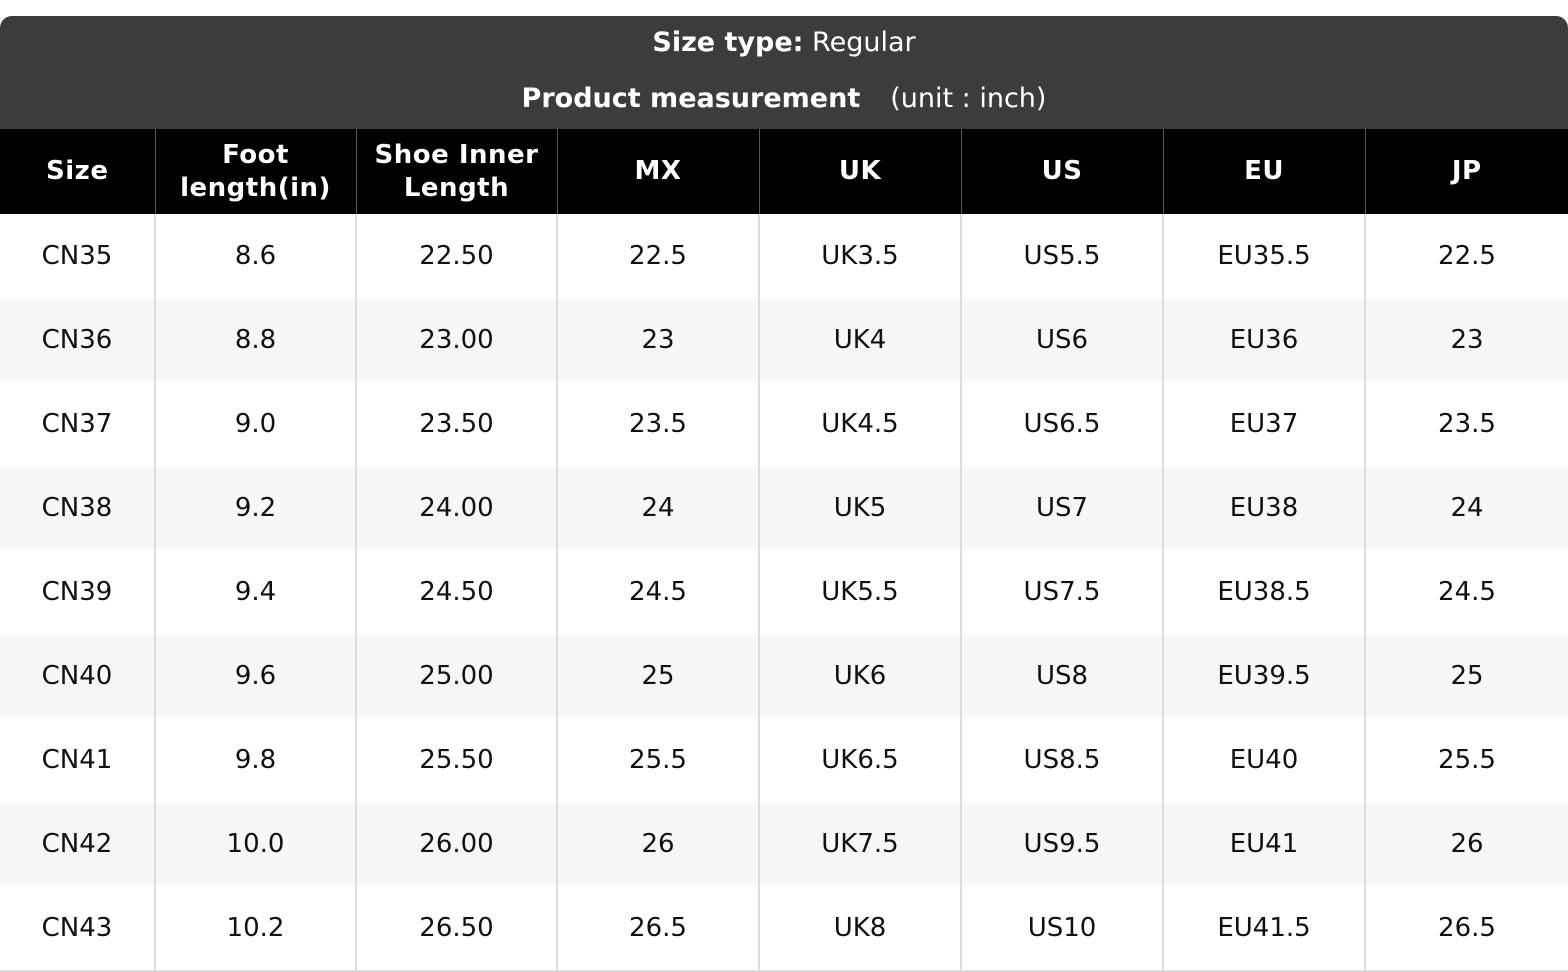 The width and height of the screenshot is (1568, 972). What do you see at coordinates (1061, 760) in the screenshot?
I see `table-cell: US8.5` at bounding box center [1061, 760].